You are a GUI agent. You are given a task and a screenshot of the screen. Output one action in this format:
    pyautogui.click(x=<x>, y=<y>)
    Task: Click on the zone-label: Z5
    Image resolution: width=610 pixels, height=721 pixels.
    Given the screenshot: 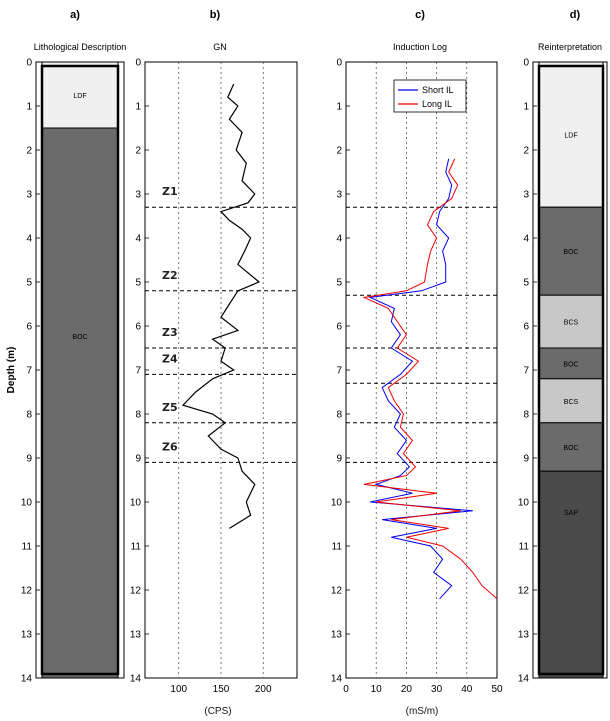 What is the action you would take?
    pyautogui.click(x=170, y=407)
    